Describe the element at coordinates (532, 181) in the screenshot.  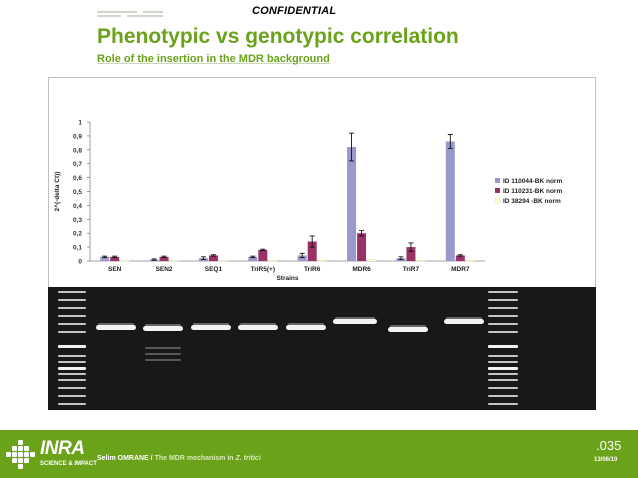
I see `legend-label: ID 110044-BK norm` at that location.